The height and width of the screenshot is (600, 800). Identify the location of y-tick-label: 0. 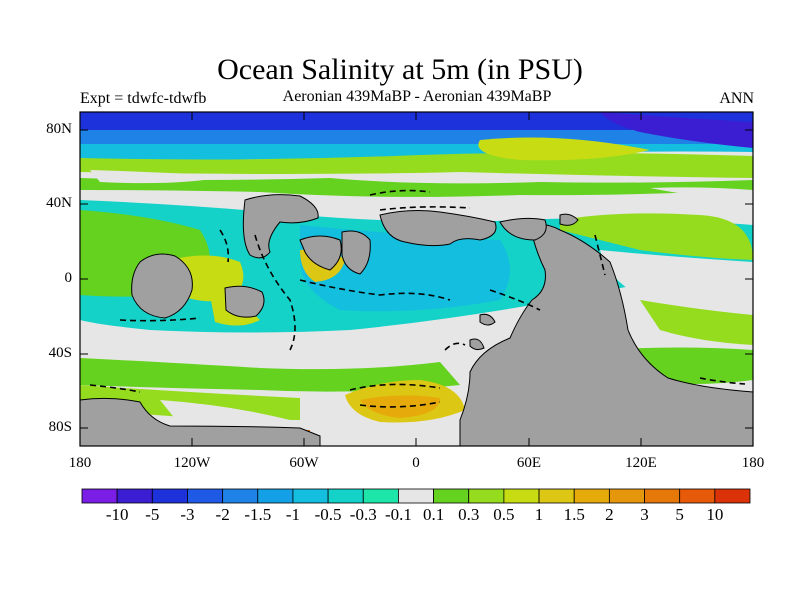
(68, 278).